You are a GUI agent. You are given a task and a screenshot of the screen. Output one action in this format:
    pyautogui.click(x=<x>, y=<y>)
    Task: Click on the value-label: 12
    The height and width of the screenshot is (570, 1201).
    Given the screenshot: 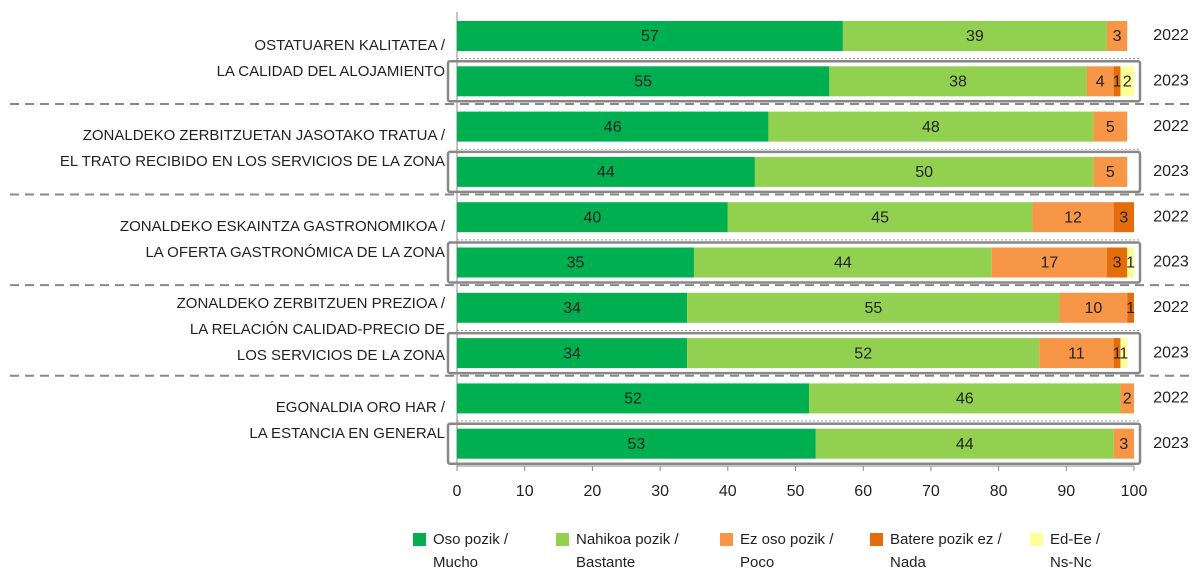 What is the action you would take?
    pyautogui.click(x=1073, y=217)
    